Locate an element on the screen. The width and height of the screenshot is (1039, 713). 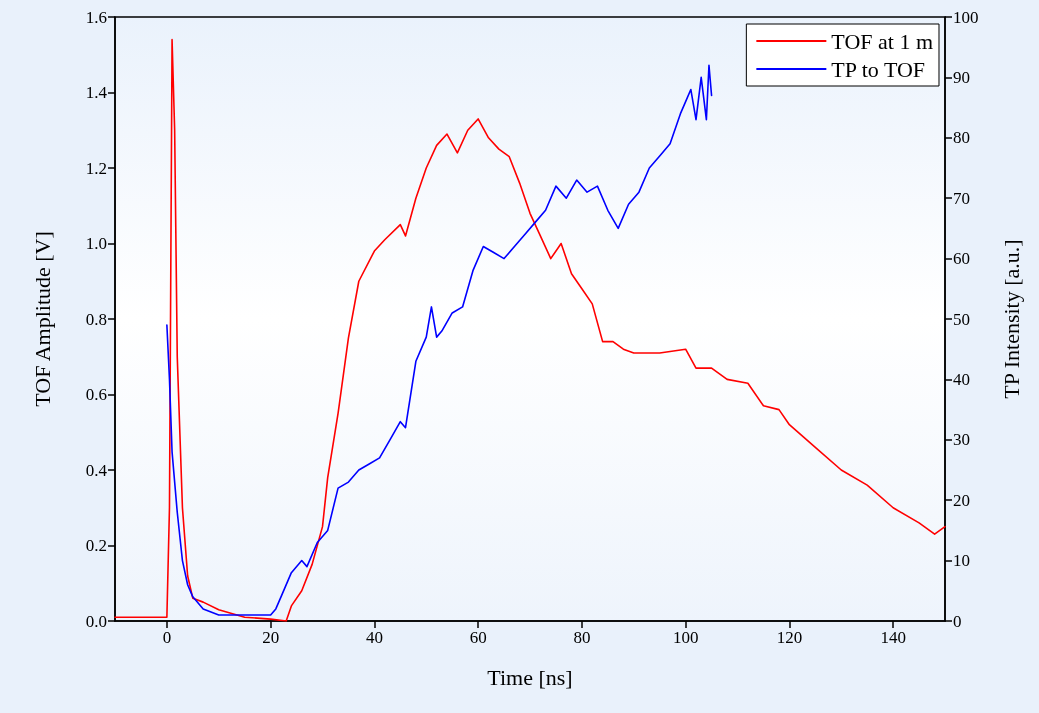
y2-tick-label: 50 is located at coordinates (961, 319).